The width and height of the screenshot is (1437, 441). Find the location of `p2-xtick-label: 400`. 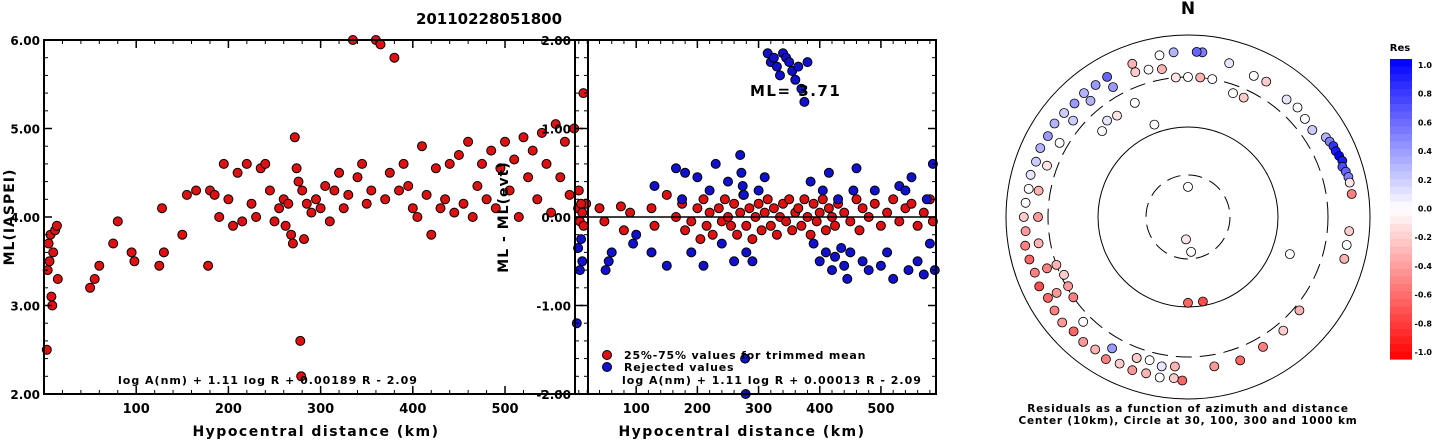

p2-xtick-label: 400 is located at coordinates (819, 409).